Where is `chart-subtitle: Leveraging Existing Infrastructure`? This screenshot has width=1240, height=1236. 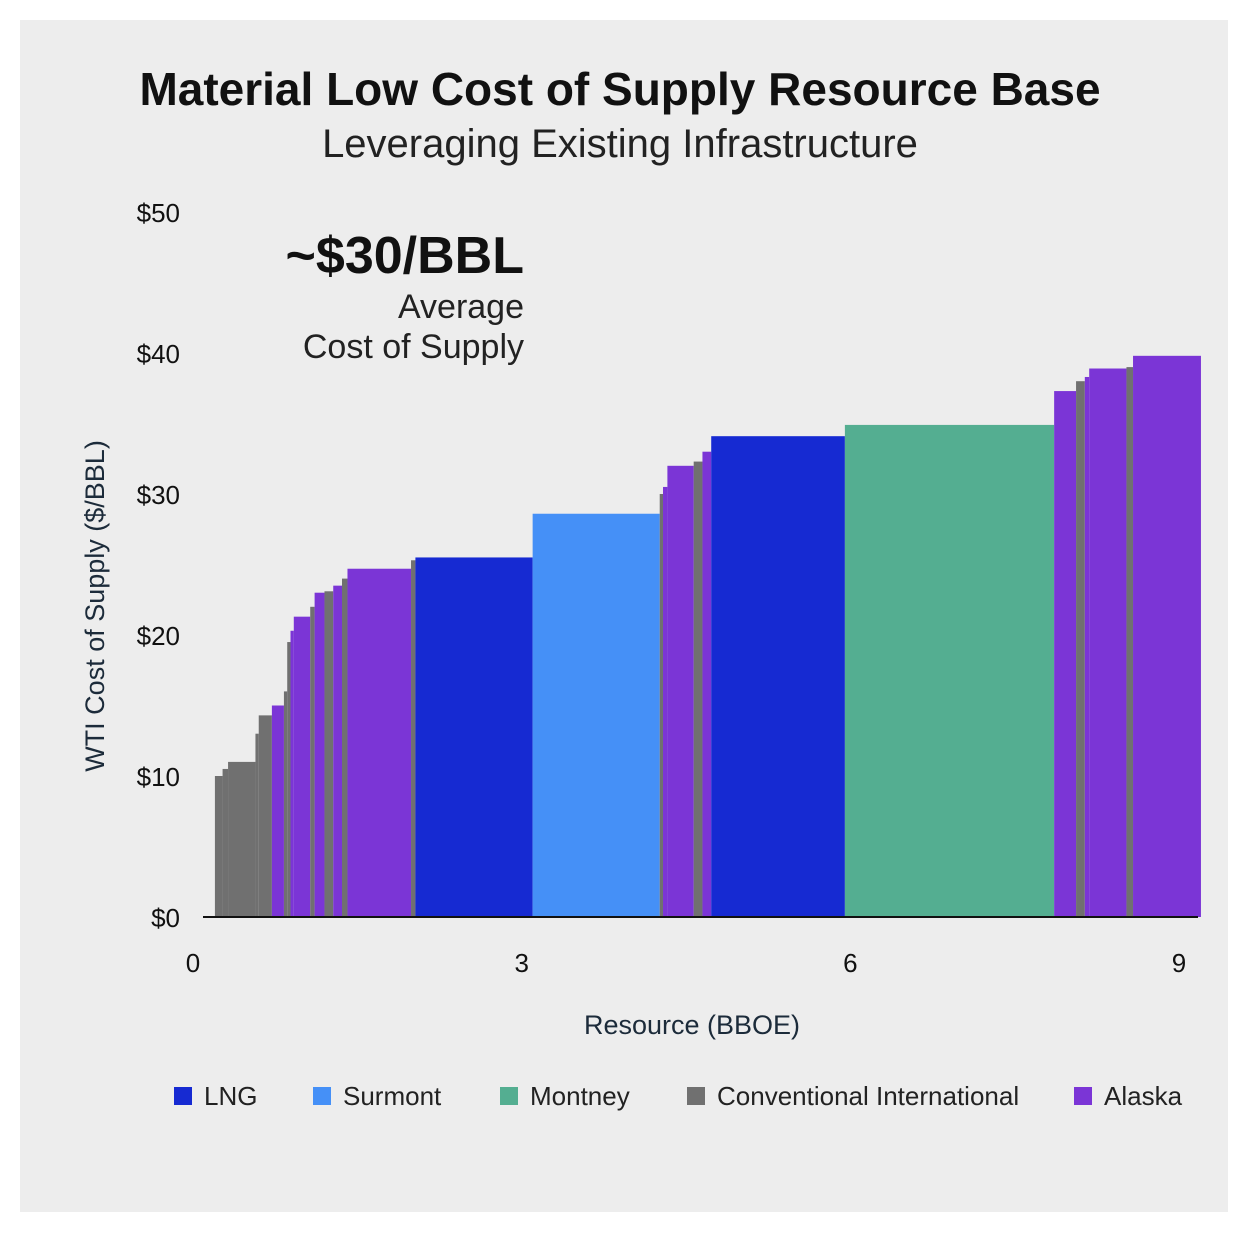
chart-subtitle: Leveraging Existing Infrastructure is located at coordinates (620, 144).